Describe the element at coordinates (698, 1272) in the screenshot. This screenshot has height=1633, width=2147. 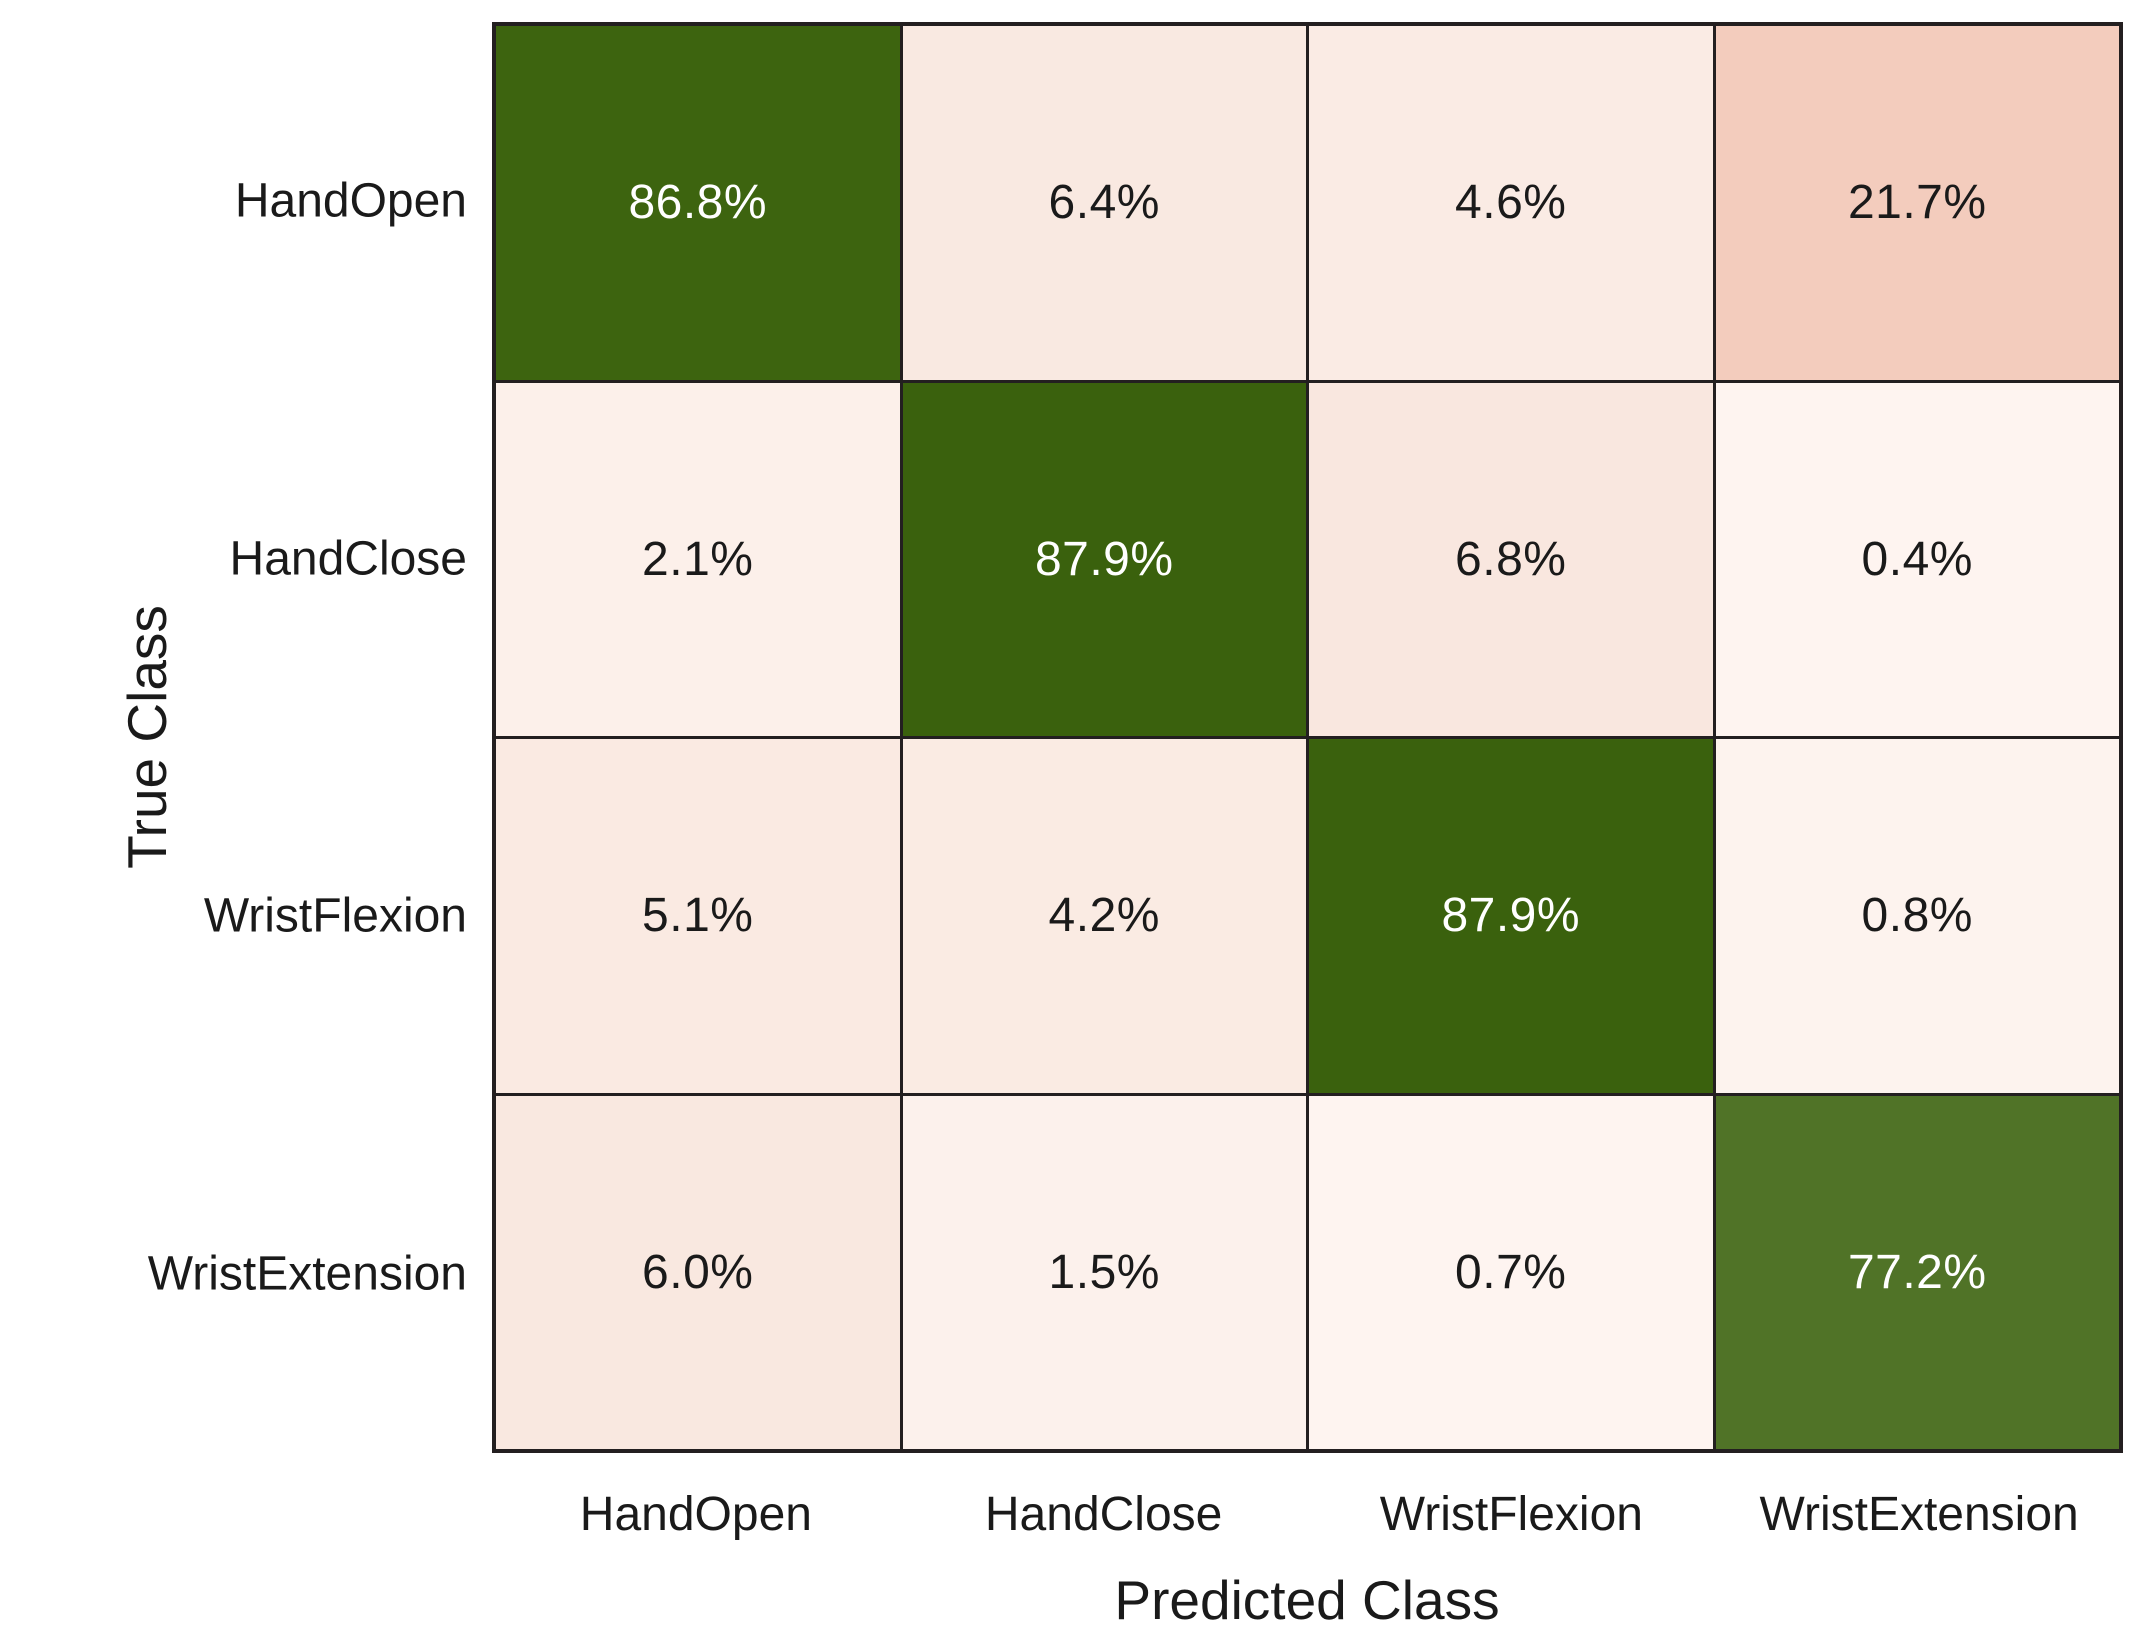
I see `matrix-cell: 6.0%` at that location.